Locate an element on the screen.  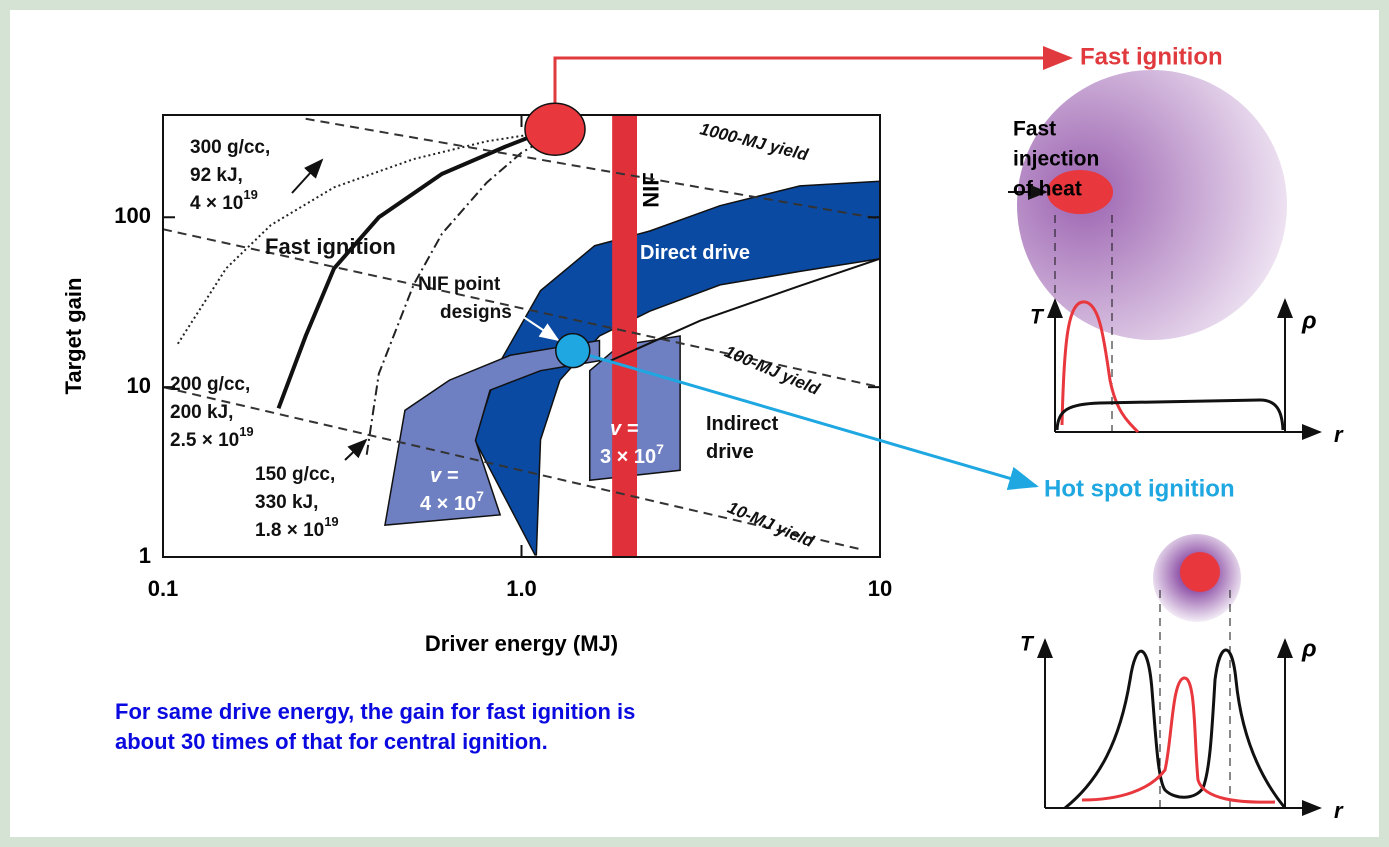
annotation-text: Fast ignition is located at coordinates (330, 246).